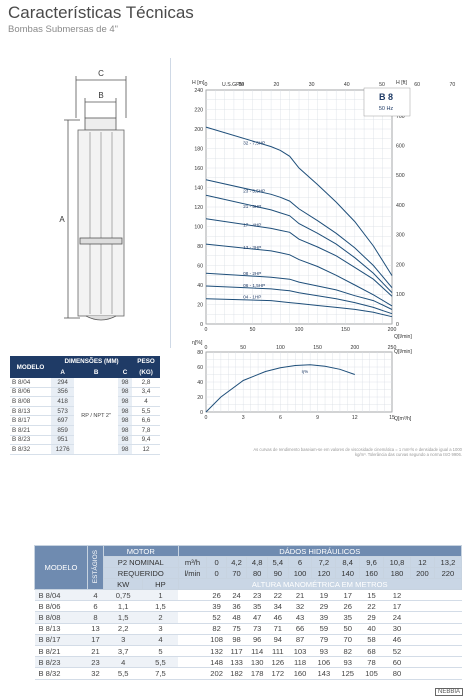  I want to click on pump-drawing: C B A, so click(90, 203).